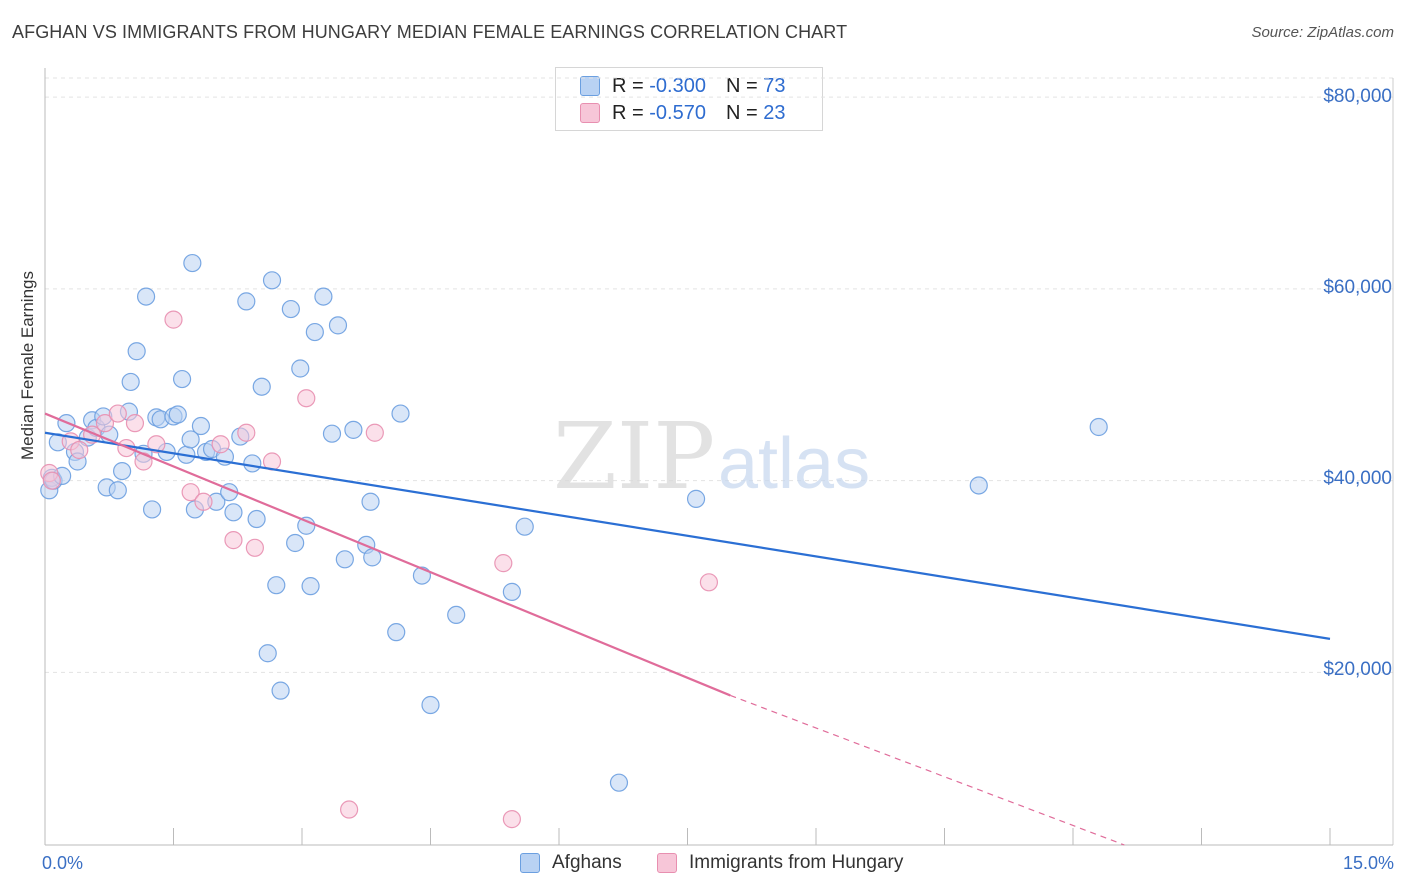  I want to click on source-credit: Source: ZipAtlas.com, so click(1322, 32).